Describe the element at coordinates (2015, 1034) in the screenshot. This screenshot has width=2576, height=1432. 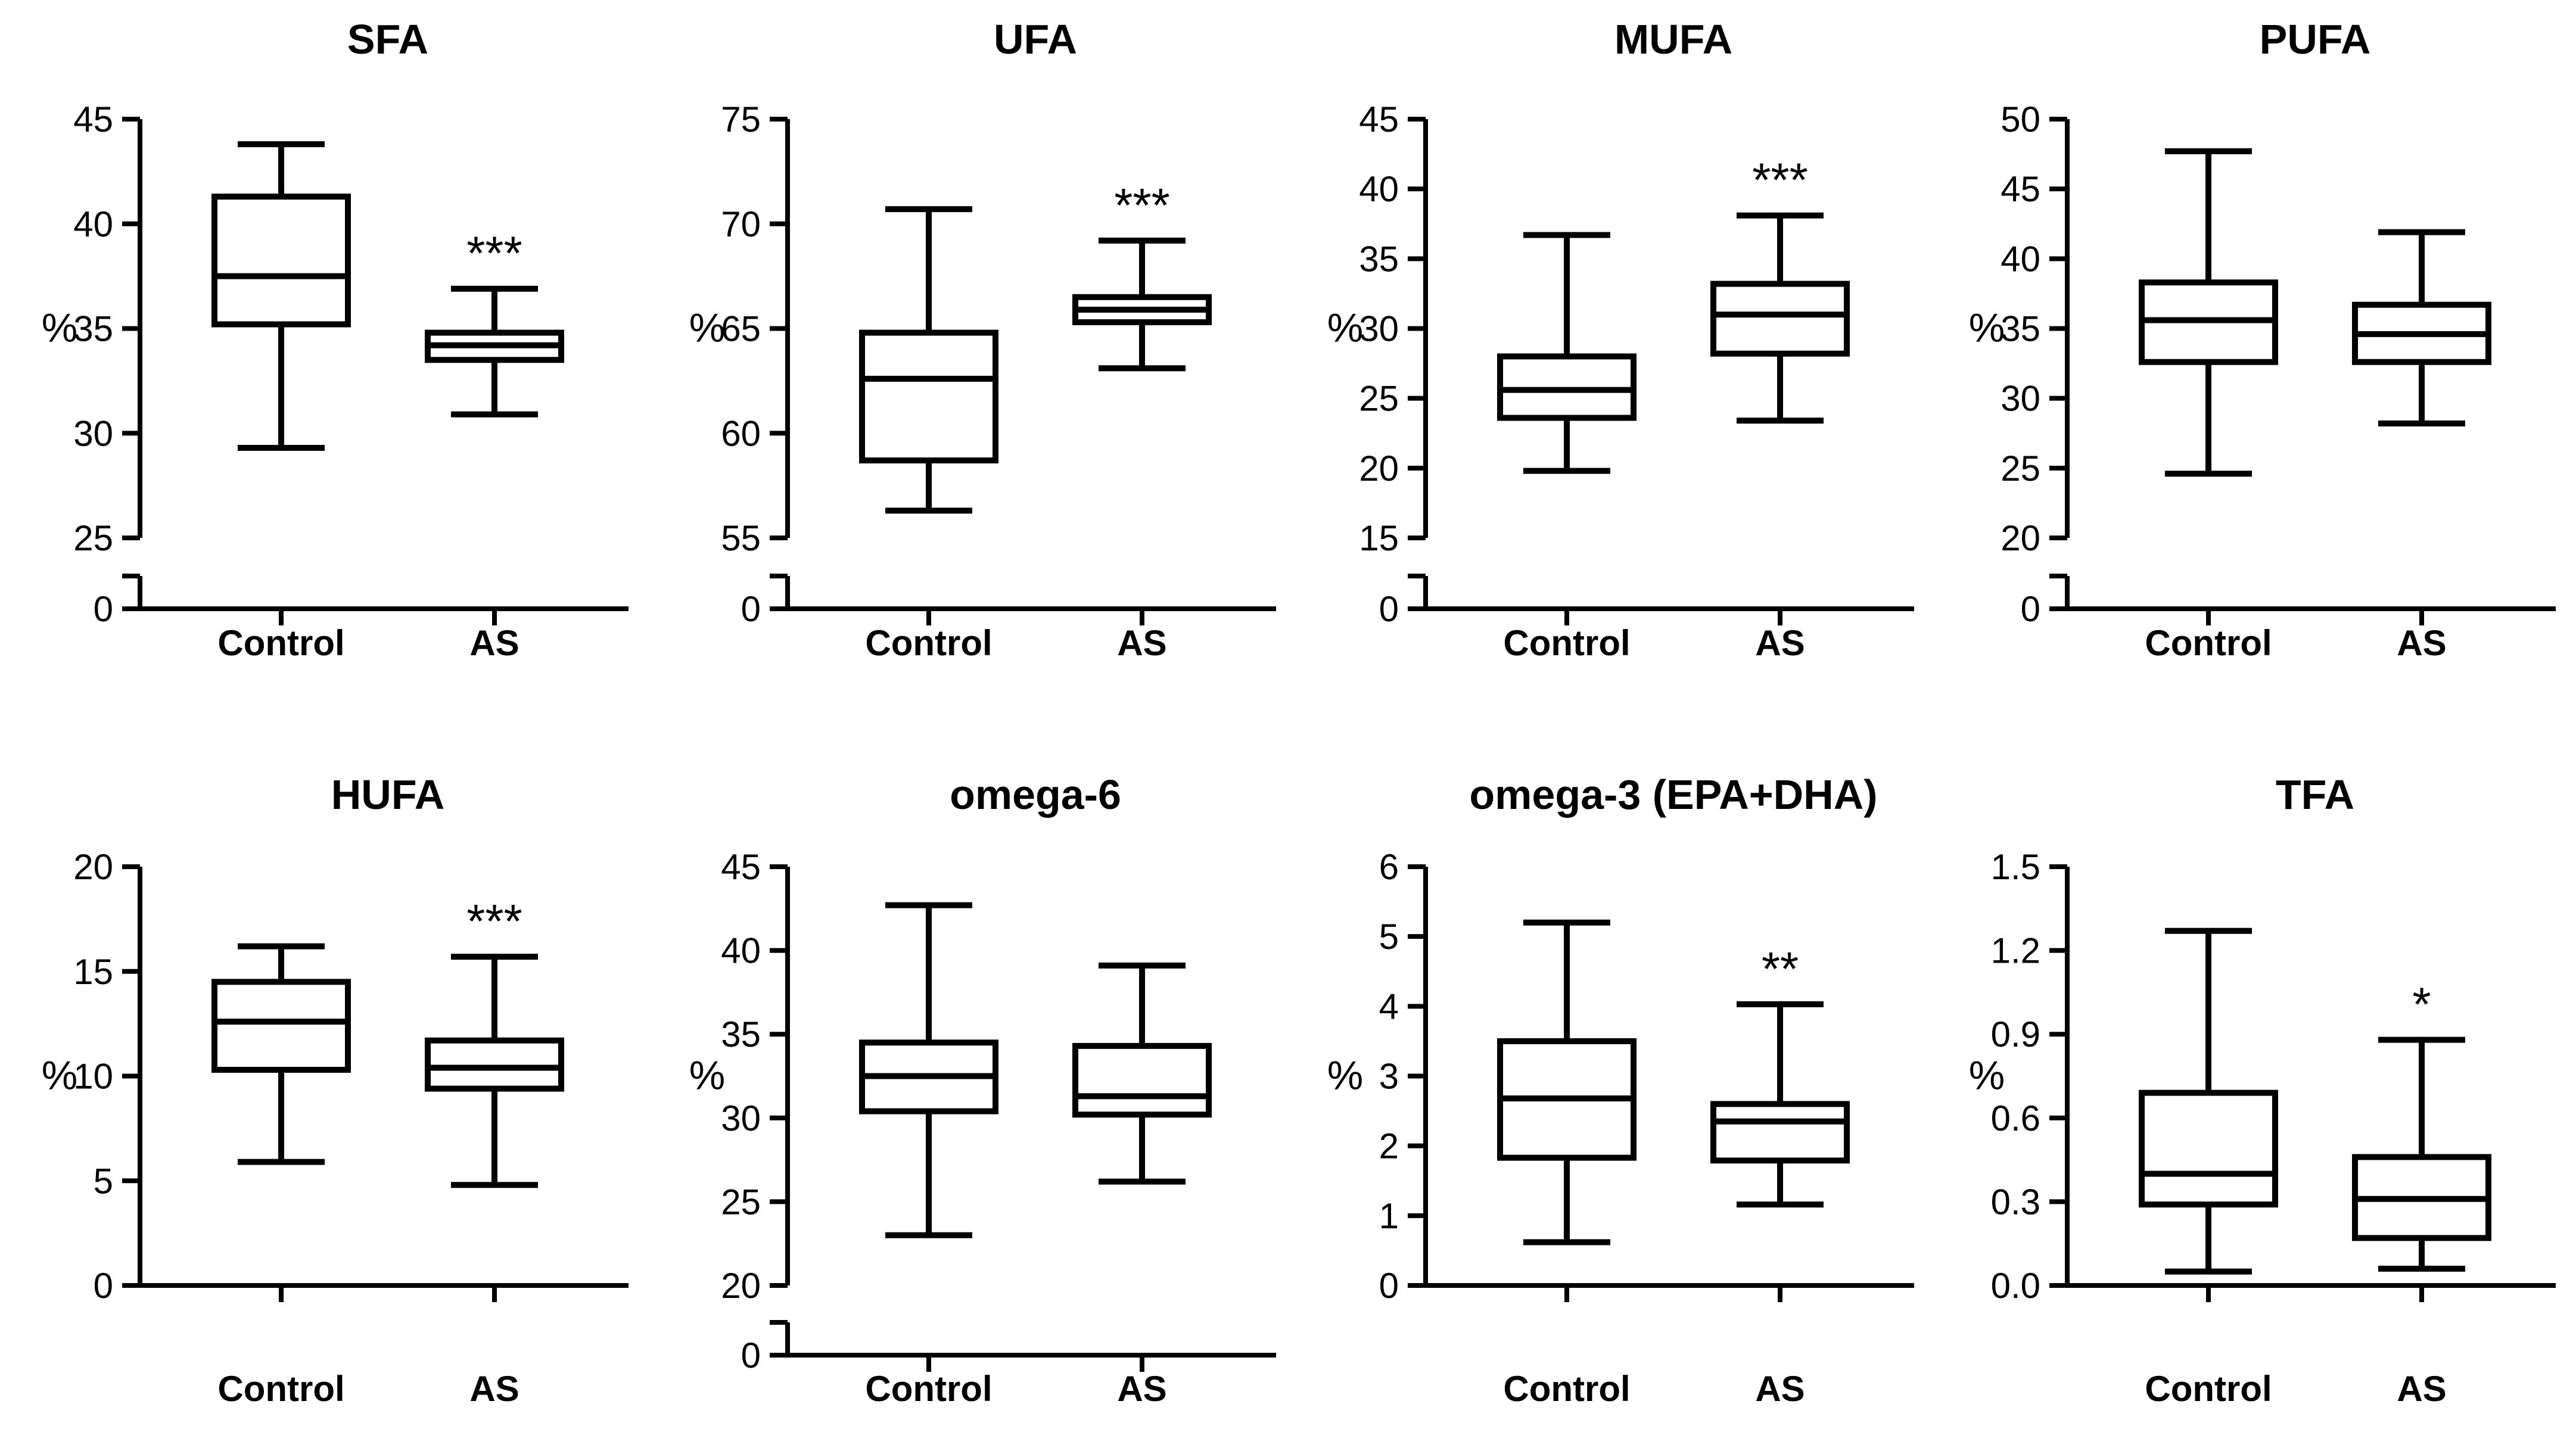
I see `y-tick-label: 0.9` at that location.